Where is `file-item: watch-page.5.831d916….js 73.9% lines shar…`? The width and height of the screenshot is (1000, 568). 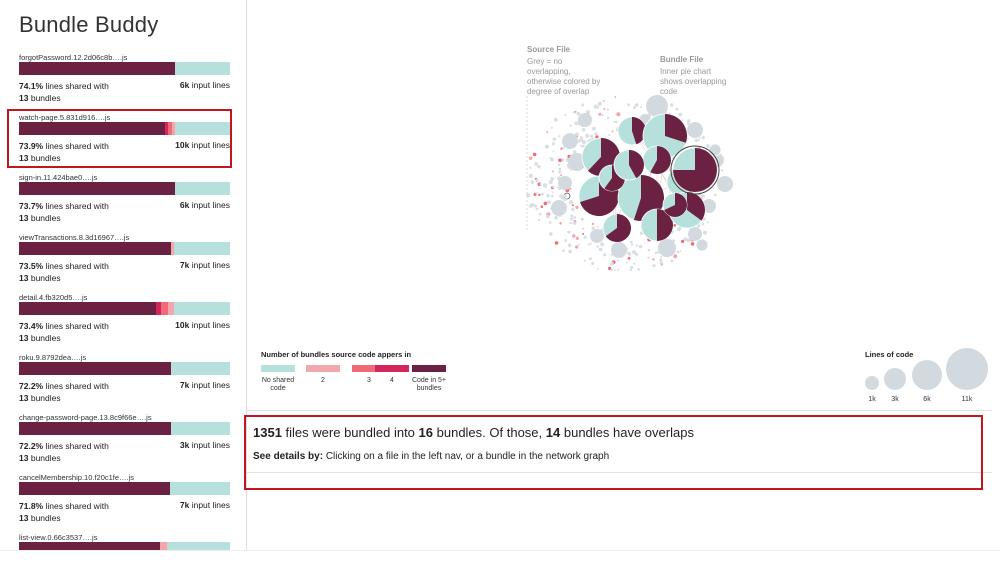
file-item: watch-page.5.831d916….js 73.9% lines shar… is located at coordinates (123, 141).